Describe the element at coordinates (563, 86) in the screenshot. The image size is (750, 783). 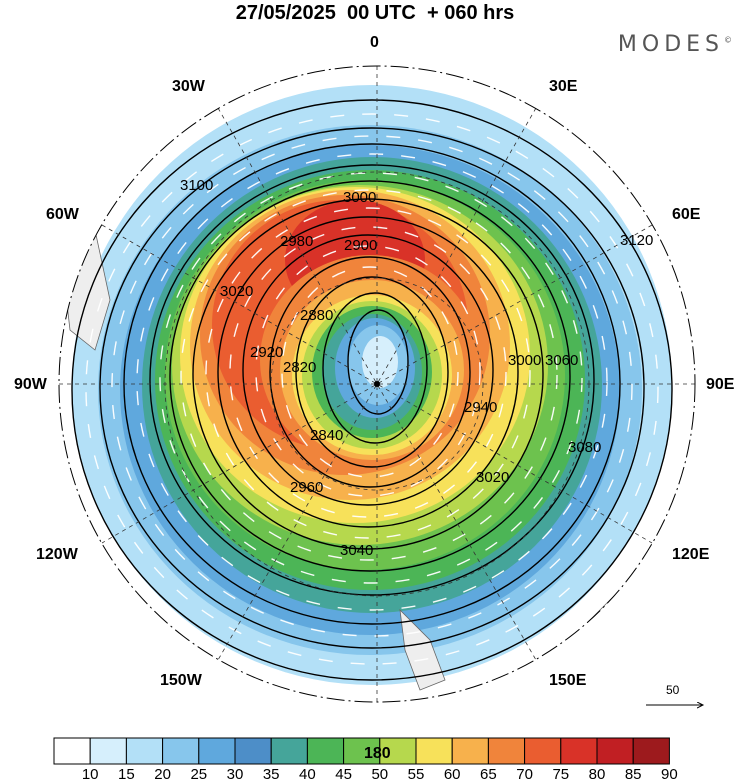
I see `lon-label-30e: 30E` at that location.